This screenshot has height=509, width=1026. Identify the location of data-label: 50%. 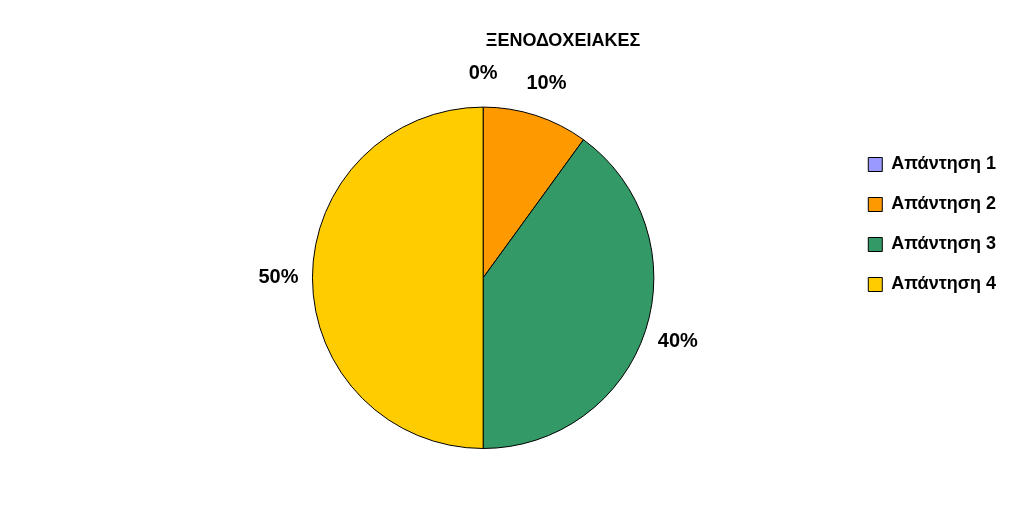
(278, 276).